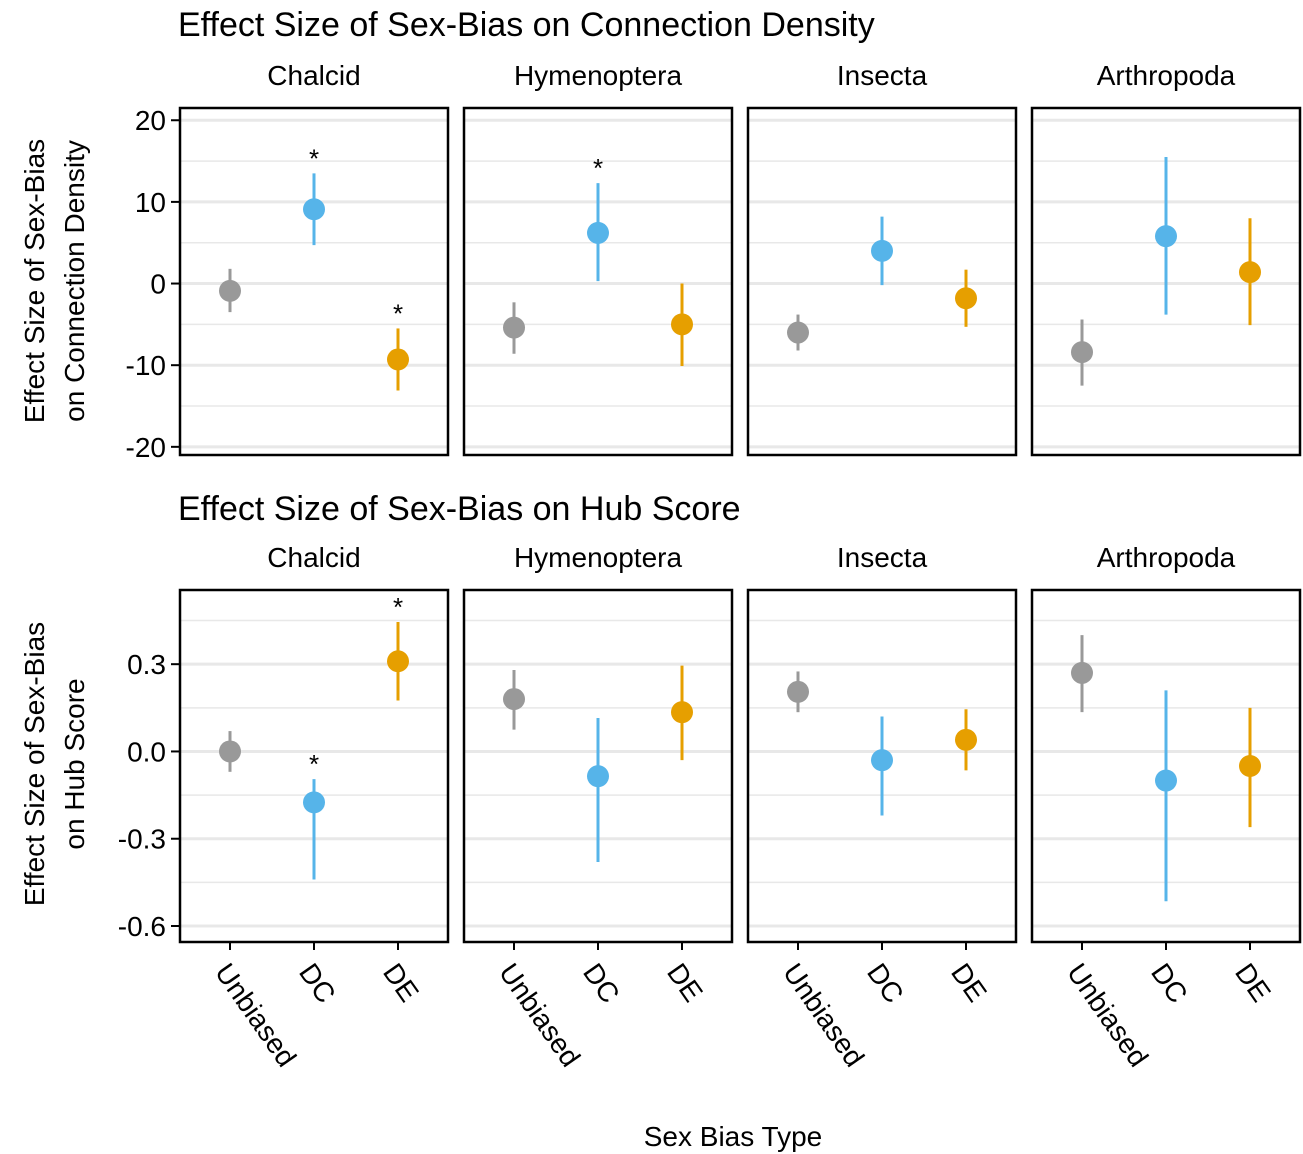 This screenshot has height=1154, width=1303. I want to click on y-axis-title-line-2: on Hub Score, so click(74, 763).